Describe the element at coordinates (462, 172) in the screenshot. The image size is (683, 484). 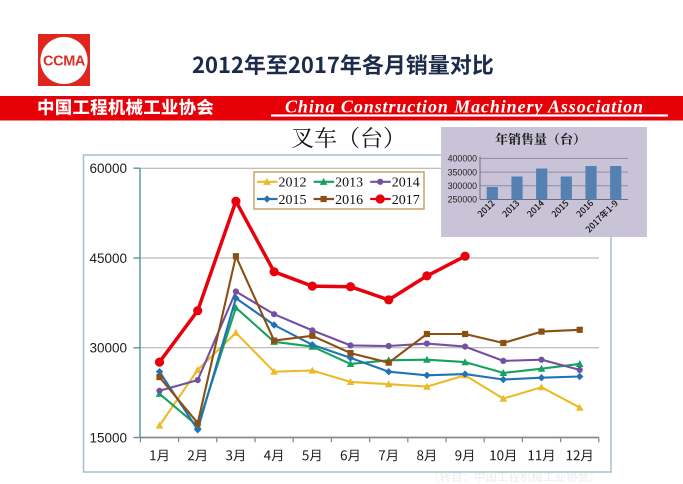
I see `svg-text: 350000` at that location.